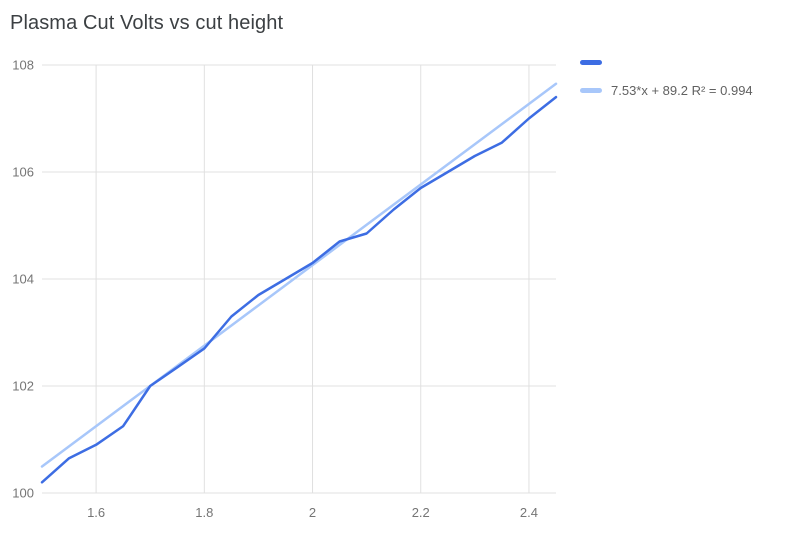  What do you see at coordinates (591, 62) in the screenshot?
I see `series-legend-swatch` at bounding box center [591, 62].